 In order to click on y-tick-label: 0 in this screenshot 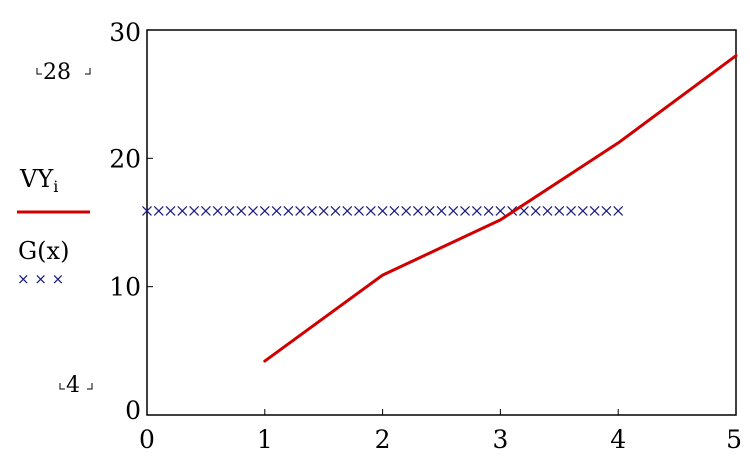, I will do `click(133, 410)`.